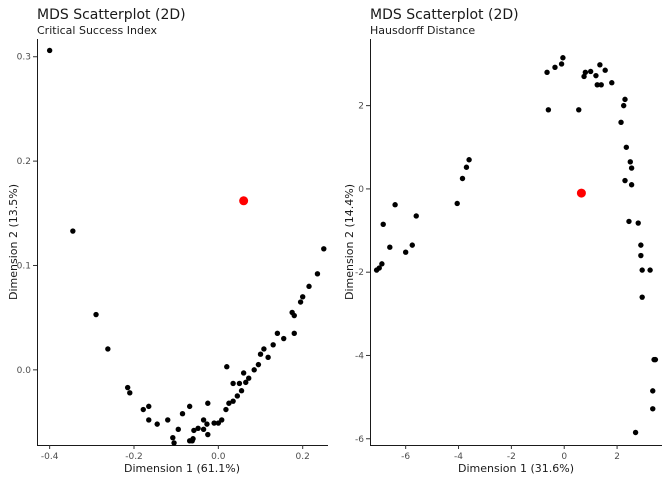  I want to click on y-tick-label: 0.0, so click(24, 371).